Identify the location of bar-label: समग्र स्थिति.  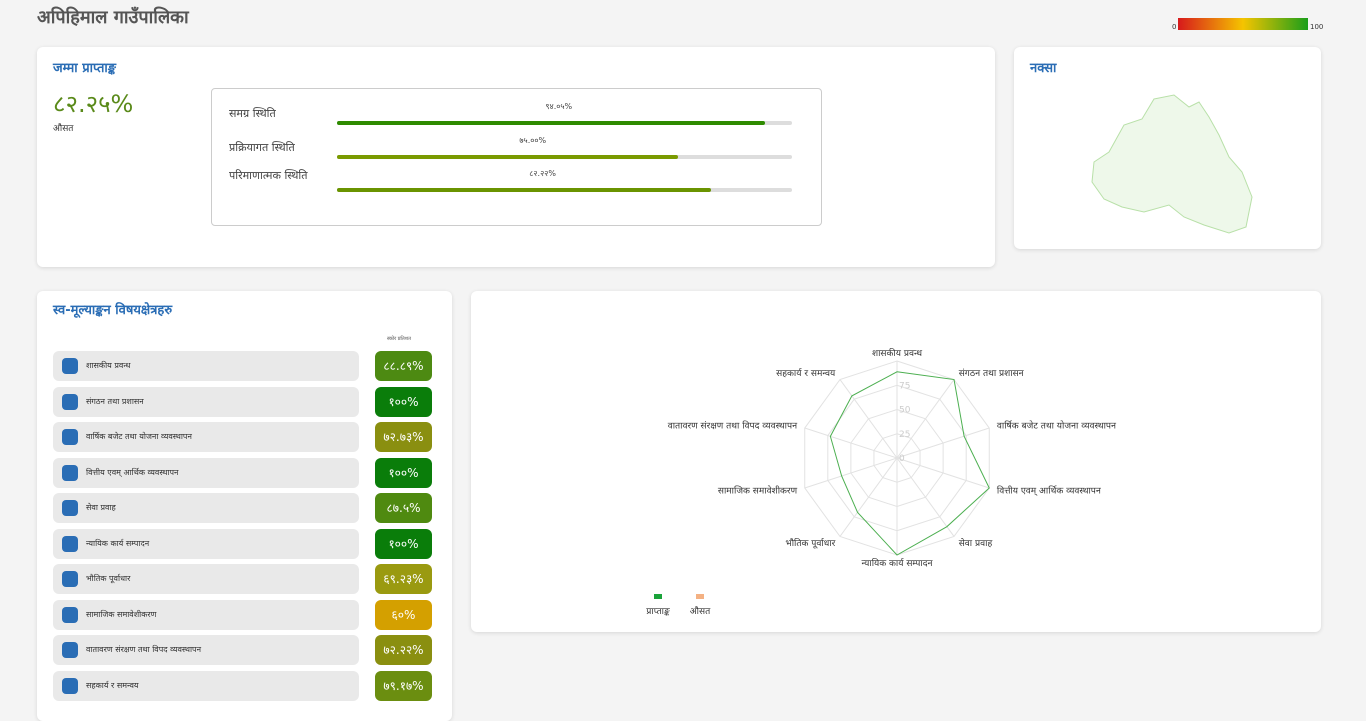
(252, 113).